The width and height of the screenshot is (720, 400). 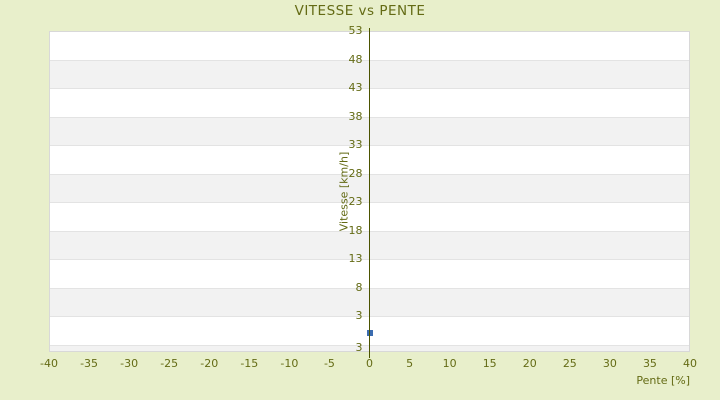 What do you see at coordinates (359, 287) in the screenshot?
I see `y-tick-label: 8` at bounding box center [359, 287].